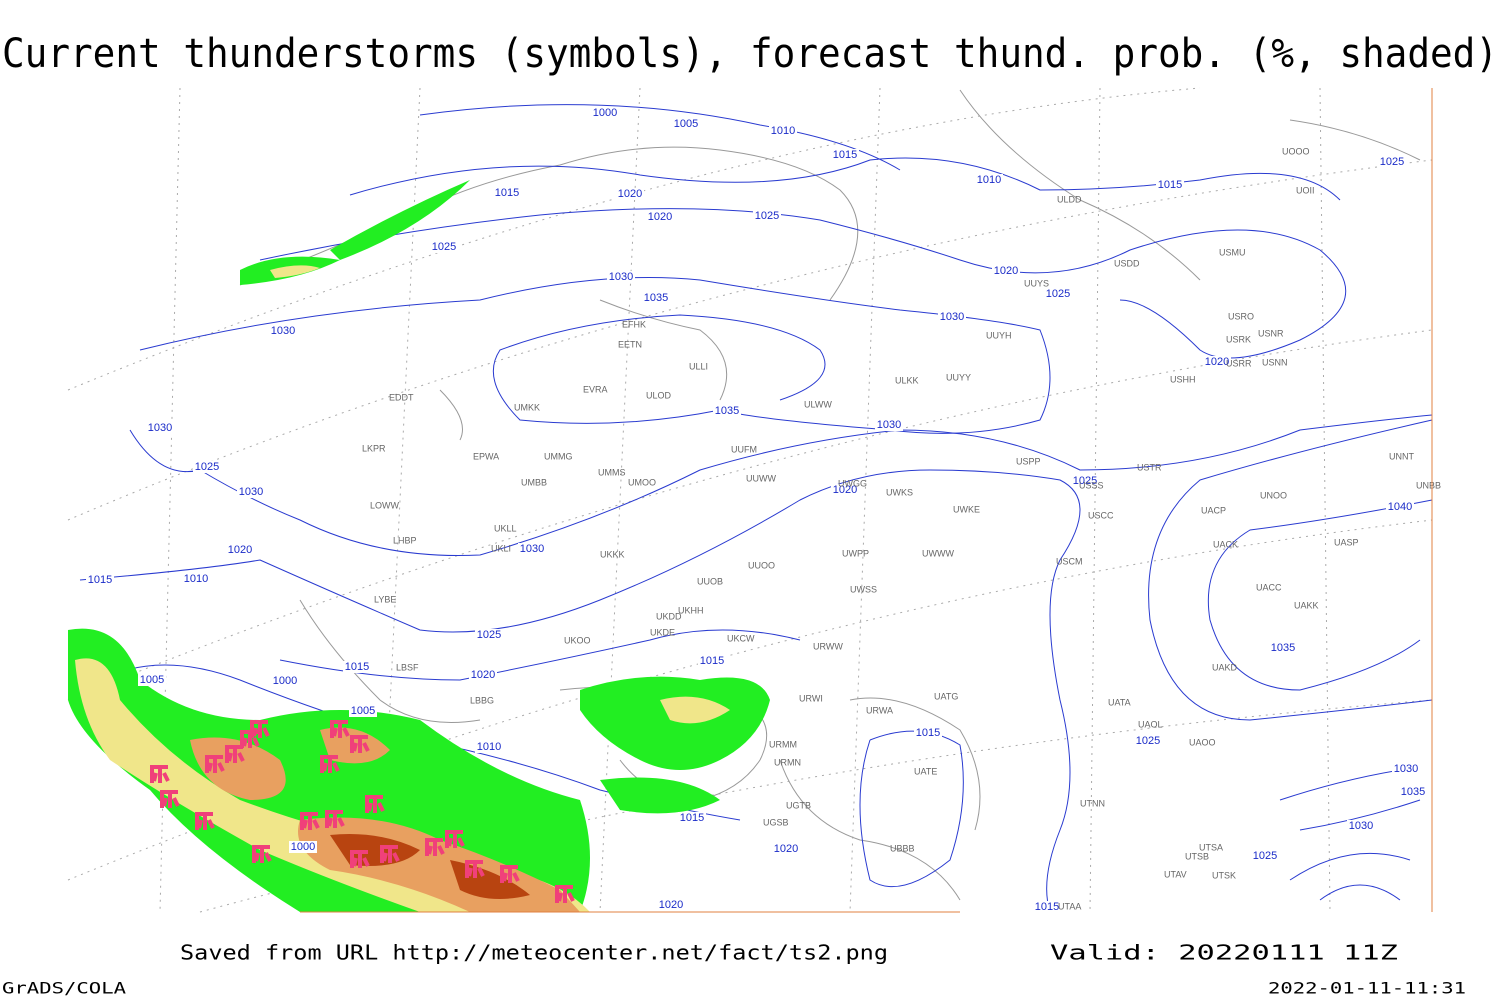  Describe the element at coordinates (946, 696) in the screenshot. I see `station-code: UATG` at that location.